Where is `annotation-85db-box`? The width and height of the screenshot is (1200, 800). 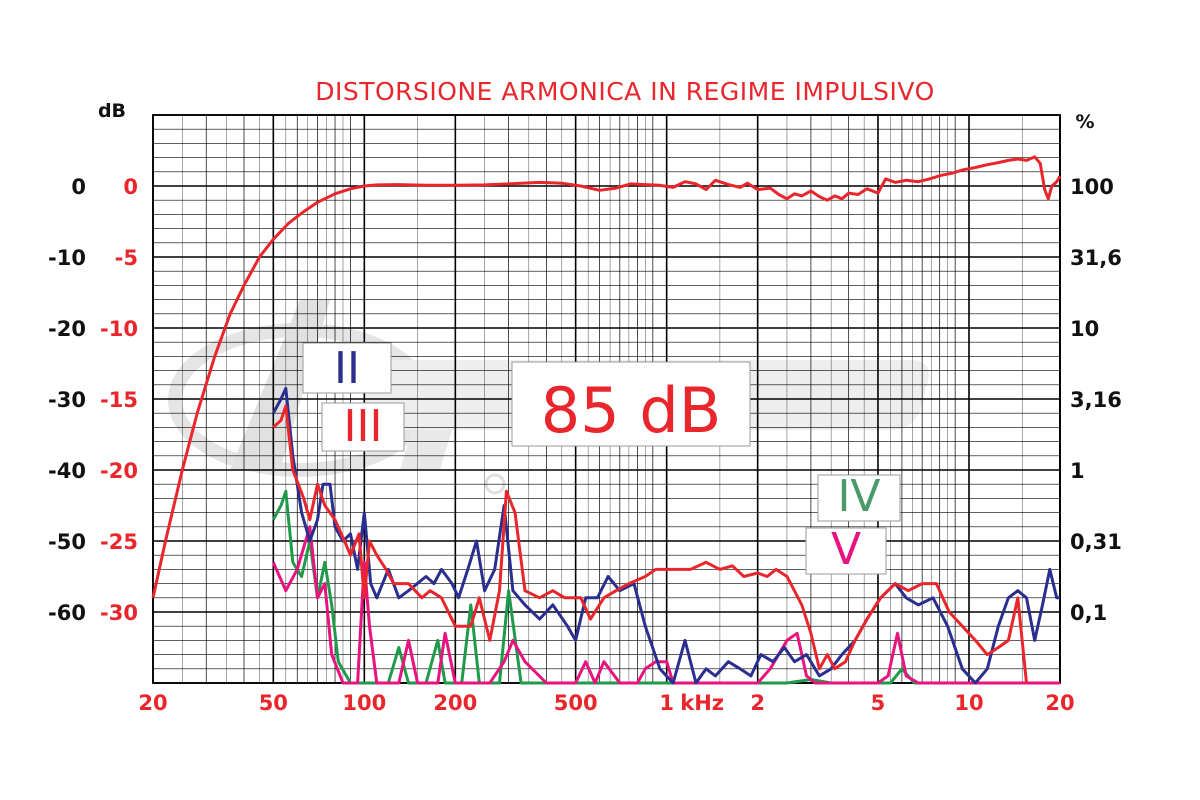
annotation-85db-box is located at coordinates (631, 404).